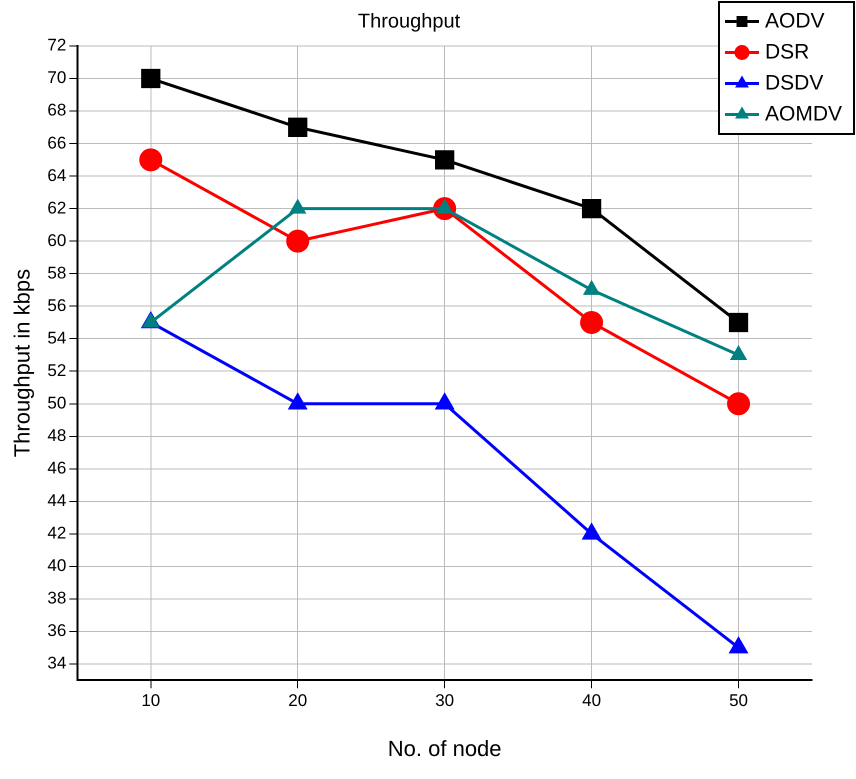 This screenshot has width=856, height=779. What do you see at coordinates (150, 700) in the screenshot?
I see `x-tick-label: 10` at bounding box center [150, 700].